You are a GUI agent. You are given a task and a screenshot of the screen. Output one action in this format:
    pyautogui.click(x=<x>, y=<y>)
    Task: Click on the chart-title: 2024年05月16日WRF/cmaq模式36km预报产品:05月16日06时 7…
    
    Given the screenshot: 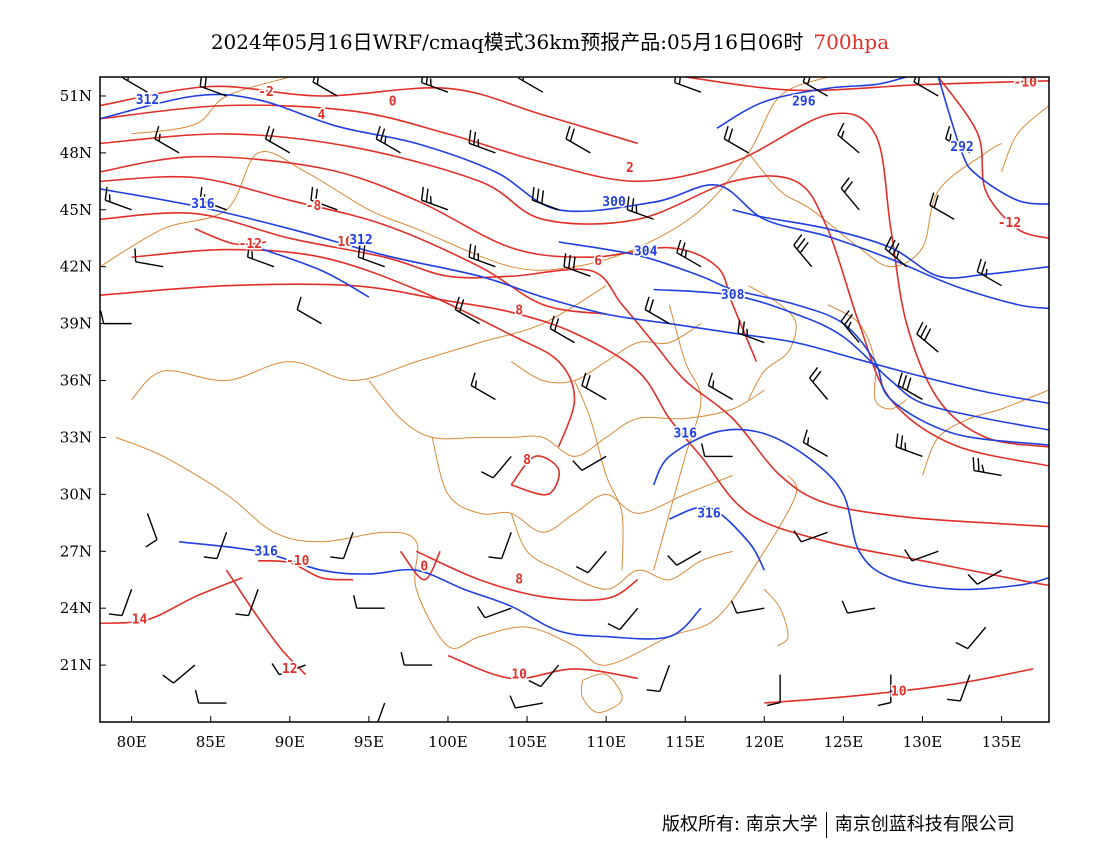 What is the action you would take?
    pyautogui.click(x=550, y=40)
    